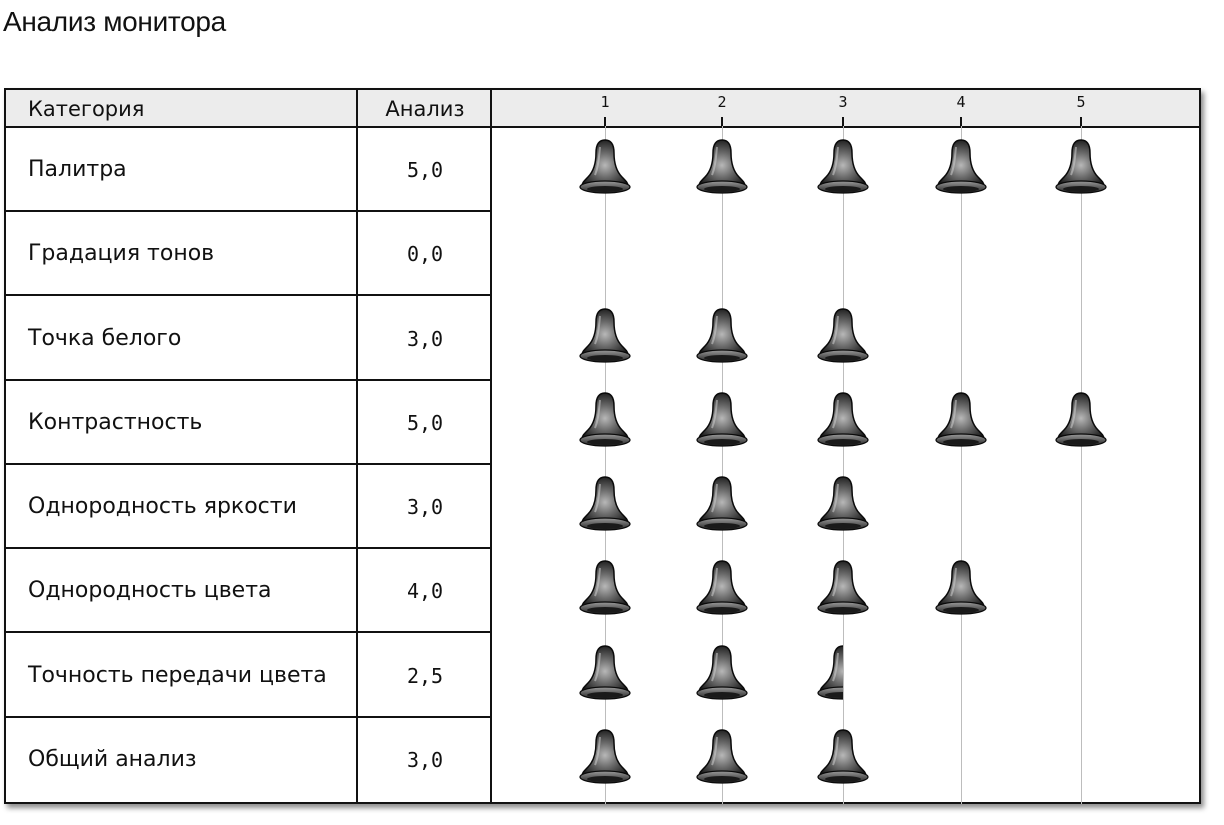 The height and width of the screenshot is (825, 1224). Describe the element at coordinates (121, 254) in the screenshot. I see `category-label: Градация тонов` at that location.